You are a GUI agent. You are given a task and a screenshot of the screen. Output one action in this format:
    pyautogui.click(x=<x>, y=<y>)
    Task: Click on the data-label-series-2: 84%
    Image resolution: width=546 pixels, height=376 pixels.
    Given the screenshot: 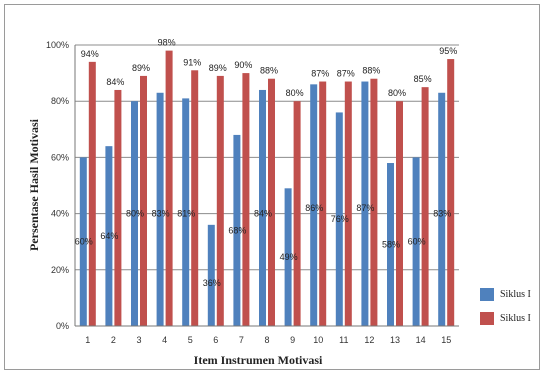 What is the action you would take?
    pyautogui.click(x=115, y=82)
    